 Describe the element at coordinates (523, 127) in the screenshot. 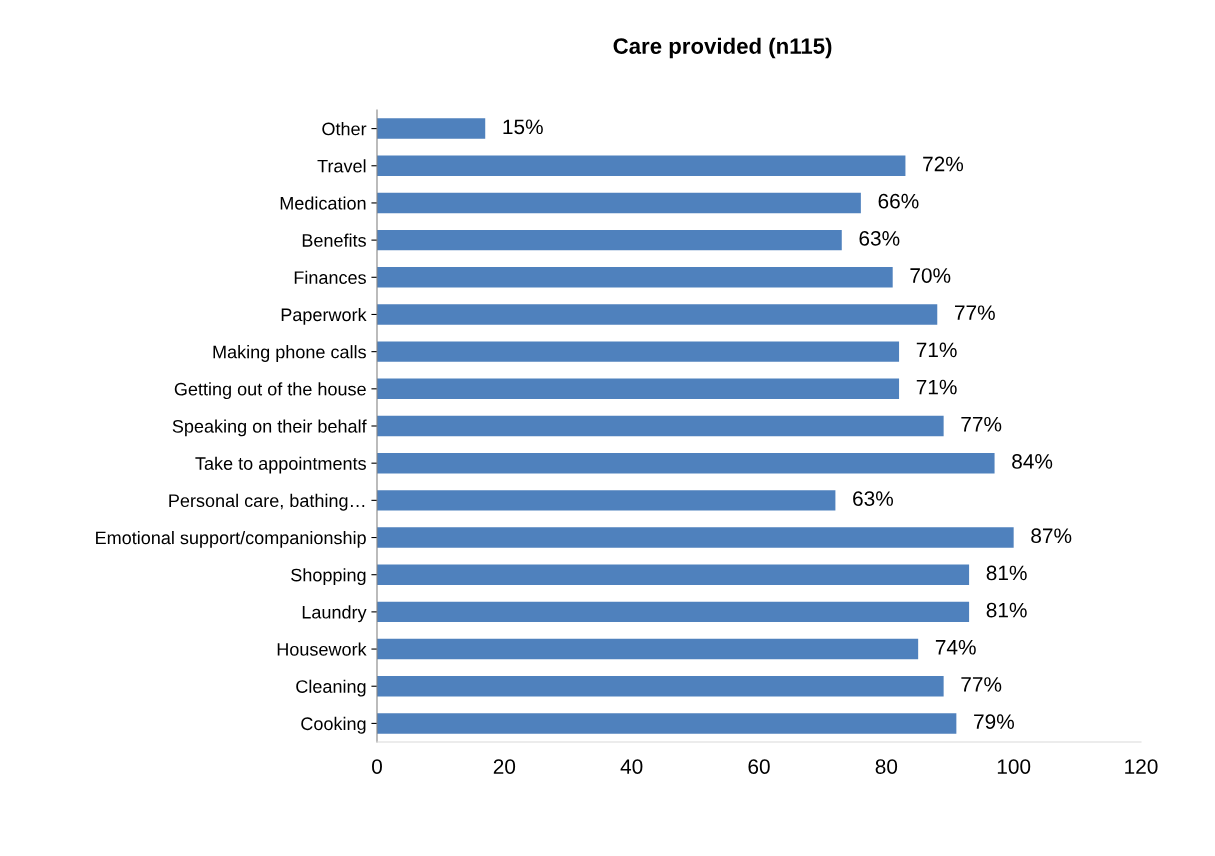

I see `annotation: 15%` at that location.